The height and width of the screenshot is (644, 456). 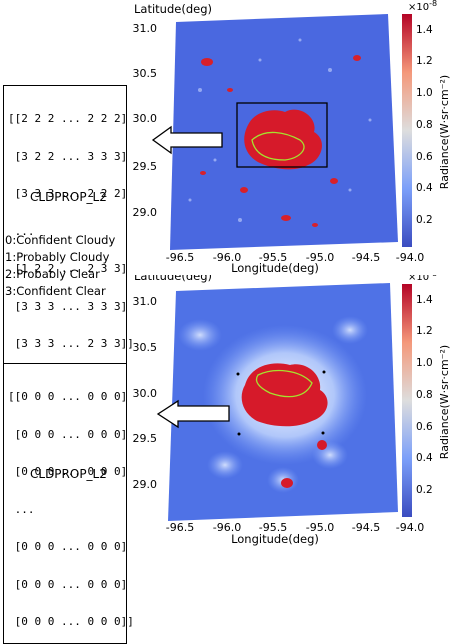 I want to click on top-cbar-tick: 1.4, so click(x=424, y=30).